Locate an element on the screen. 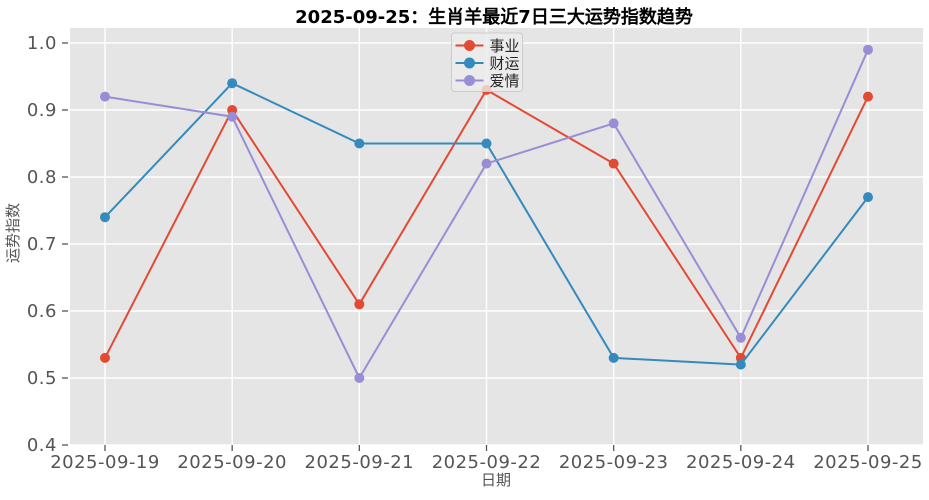 This screenshot has width=929, height=500. y-tick-label: 0.5 is located at coordinates (42, 378).